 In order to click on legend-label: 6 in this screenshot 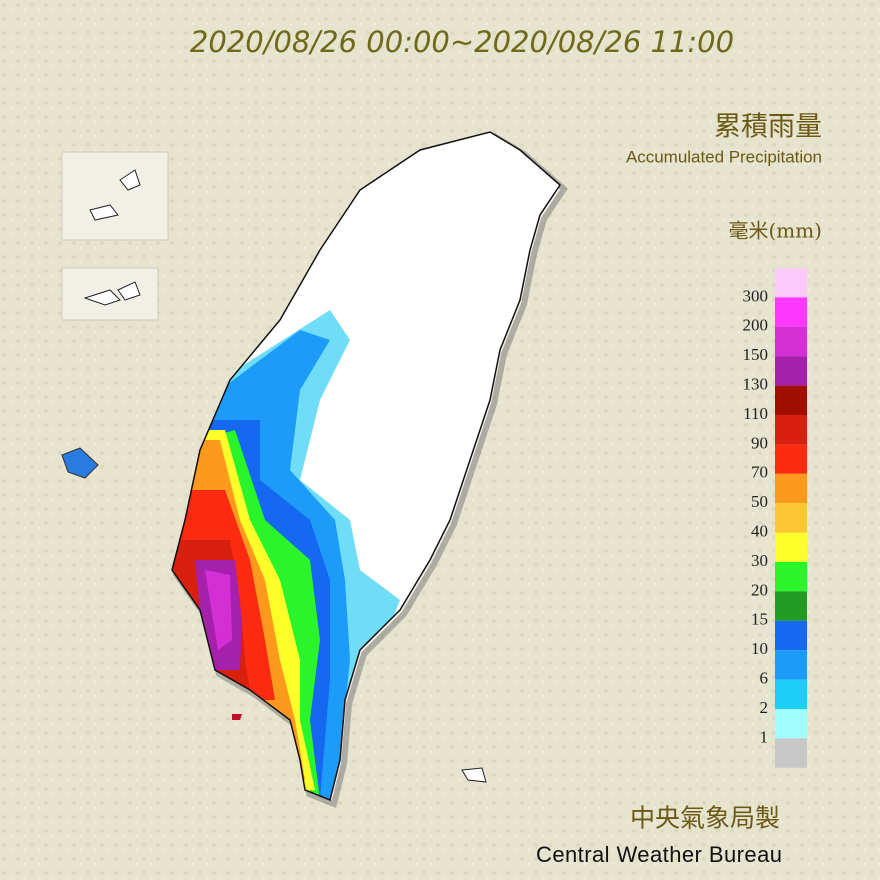, I will do `click(764, 678)`.